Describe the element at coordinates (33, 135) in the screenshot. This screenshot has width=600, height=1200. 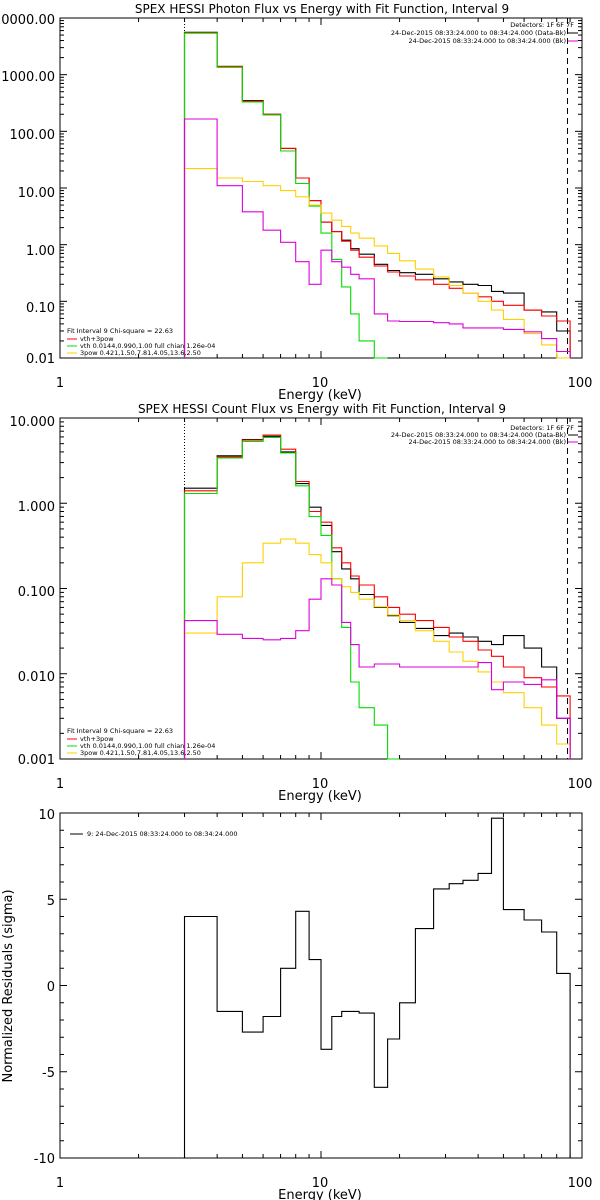
I see `y-tick-label: 100.00` at that location.